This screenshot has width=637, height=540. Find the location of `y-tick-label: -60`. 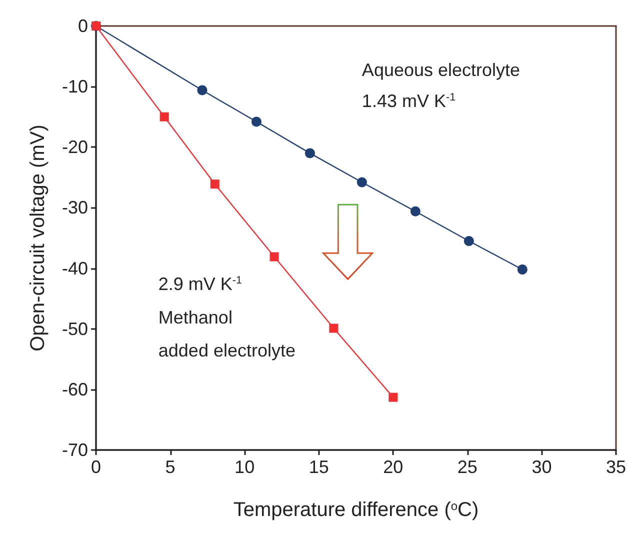

y-tick-label: -60 is located at coordinates (75, 389).